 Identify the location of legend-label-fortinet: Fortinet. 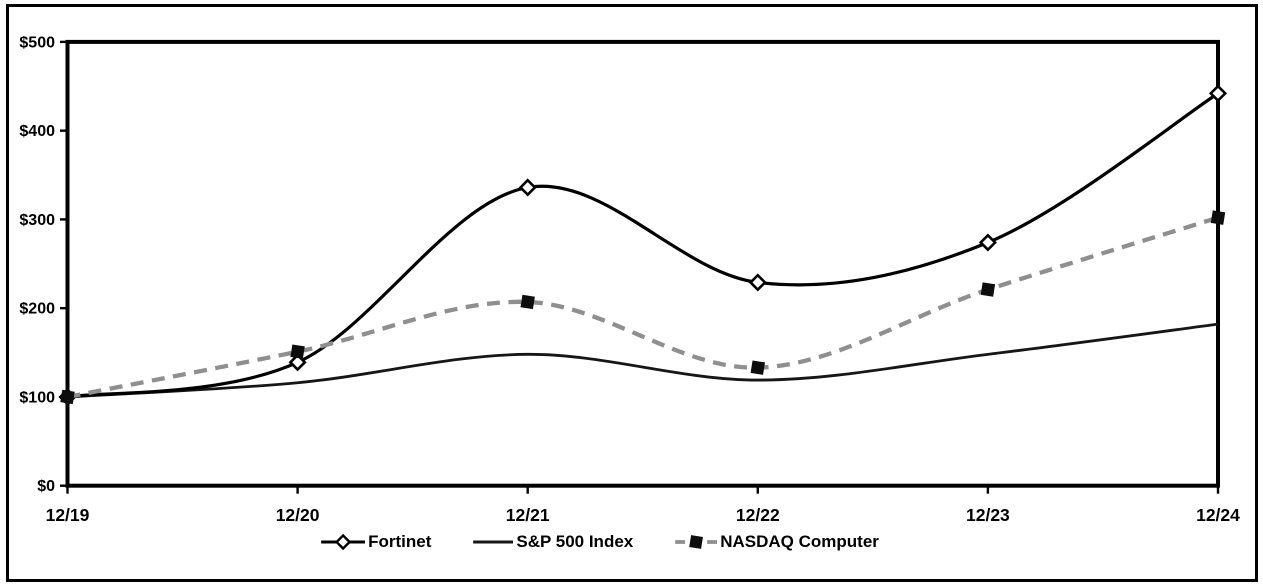
(400, 541).